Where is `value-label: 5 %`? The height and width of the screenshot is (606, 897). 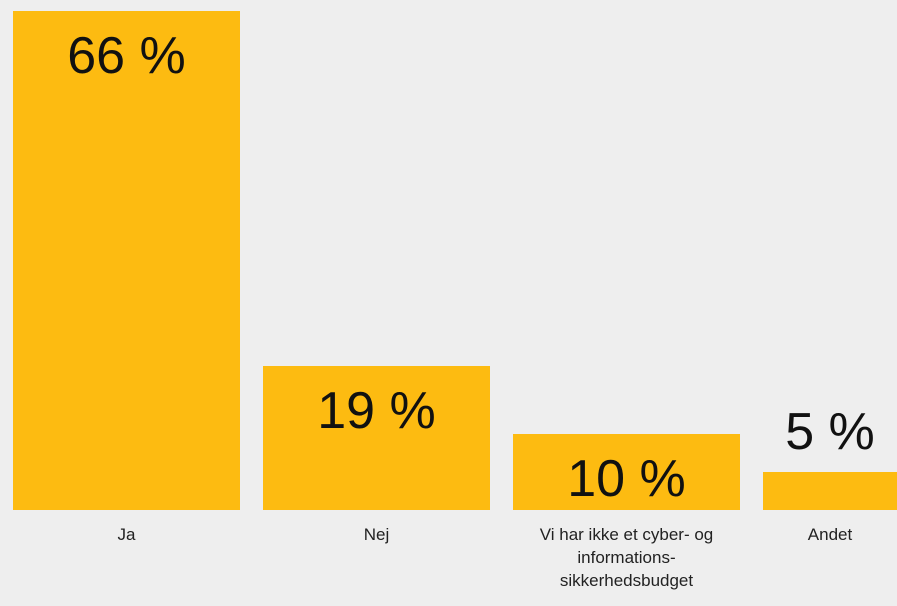
value-label: 5 % is located at coordinates (830, 432).